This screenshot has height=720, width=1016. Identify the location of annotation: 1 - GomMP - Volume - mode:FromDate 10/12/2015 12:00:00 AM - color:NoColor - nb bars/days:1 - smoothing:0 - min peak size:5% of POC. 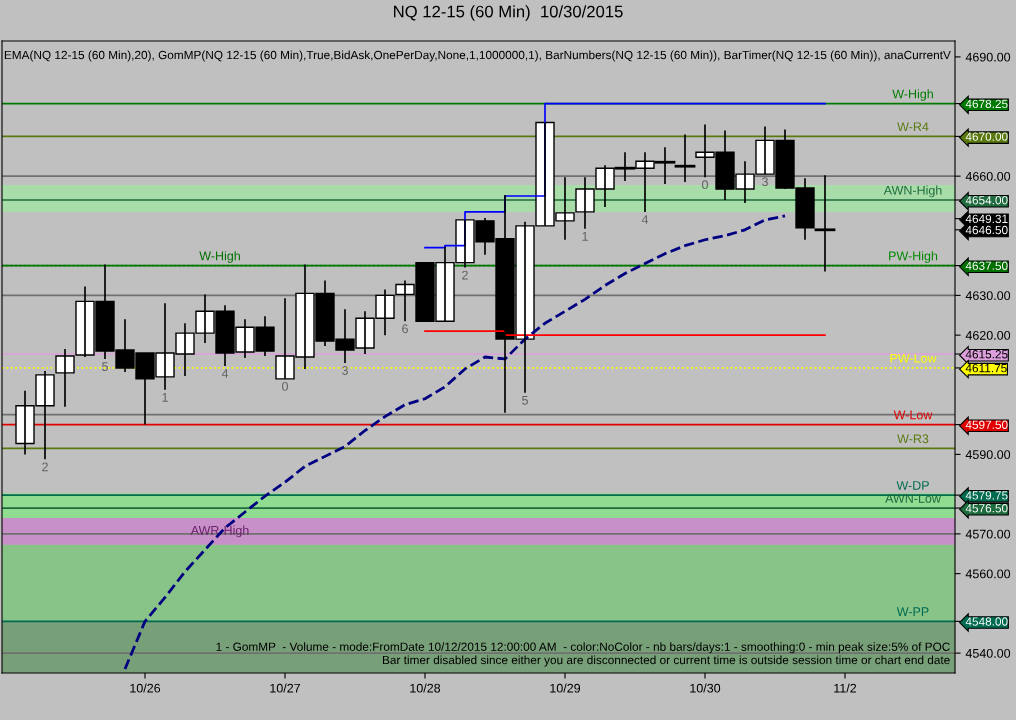
(583, 648).